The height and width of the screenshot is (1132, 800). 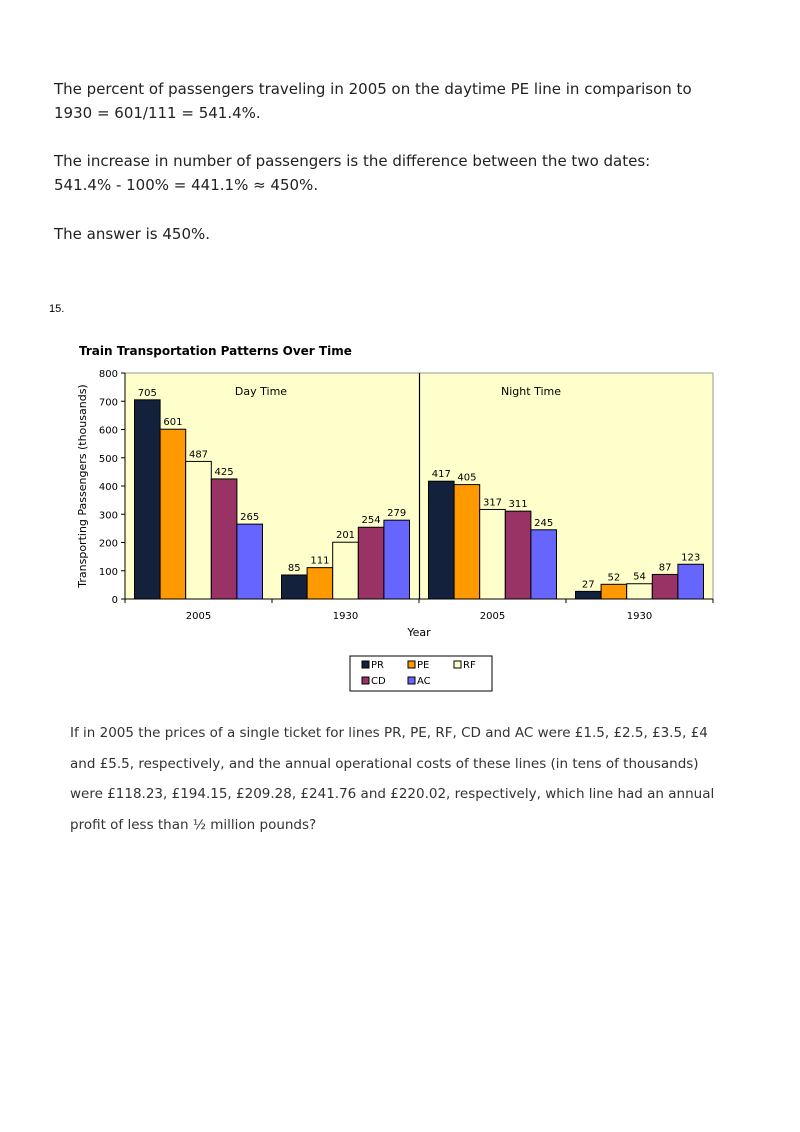 What do you see at coordinates (588, 584) in the screenshot?
I see `data-label: 27` at bounding box center [588, 584].